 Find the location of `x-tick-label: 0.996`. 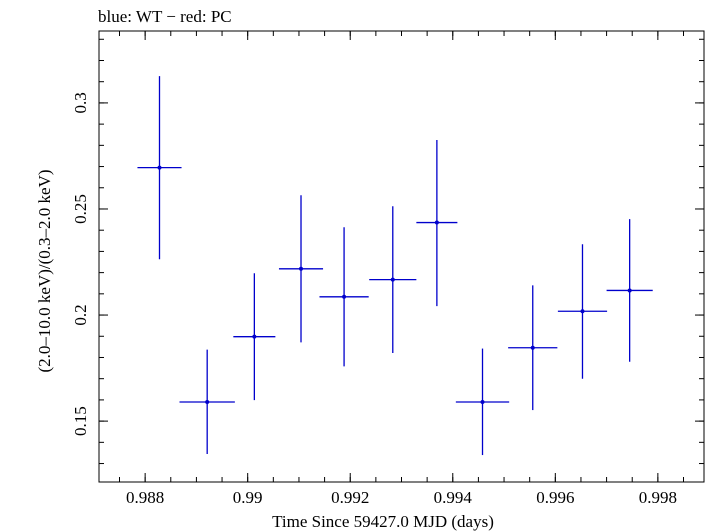

x-tick-label: 0.996 is located at coordinates (555, 497).